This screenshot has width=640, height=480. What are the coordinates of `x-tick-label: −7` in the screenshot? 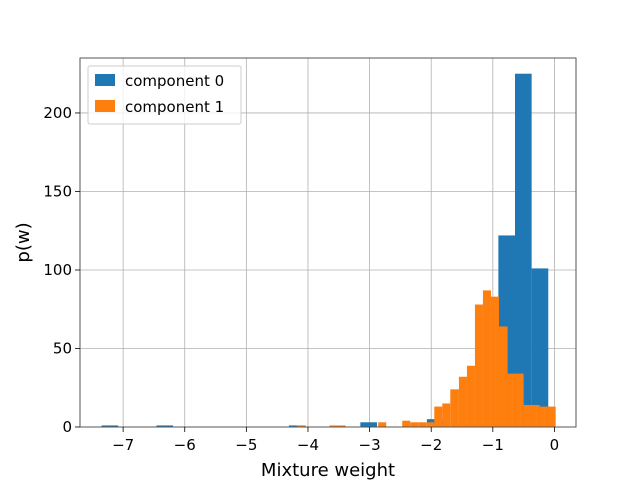 It's located at (123, 445).